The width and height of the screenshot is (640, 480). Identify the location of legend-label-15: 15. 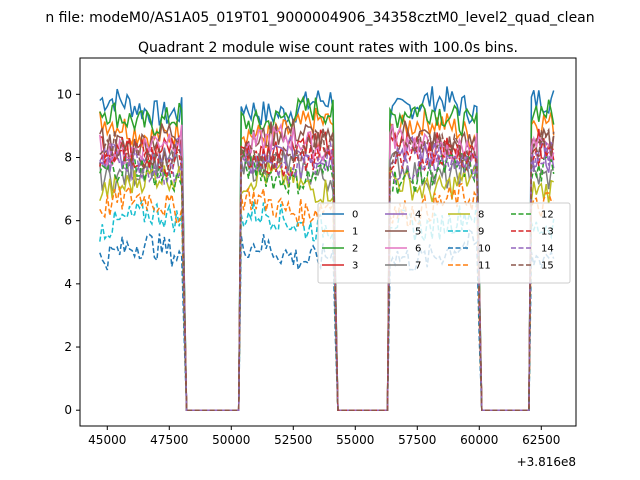
(547, 266).